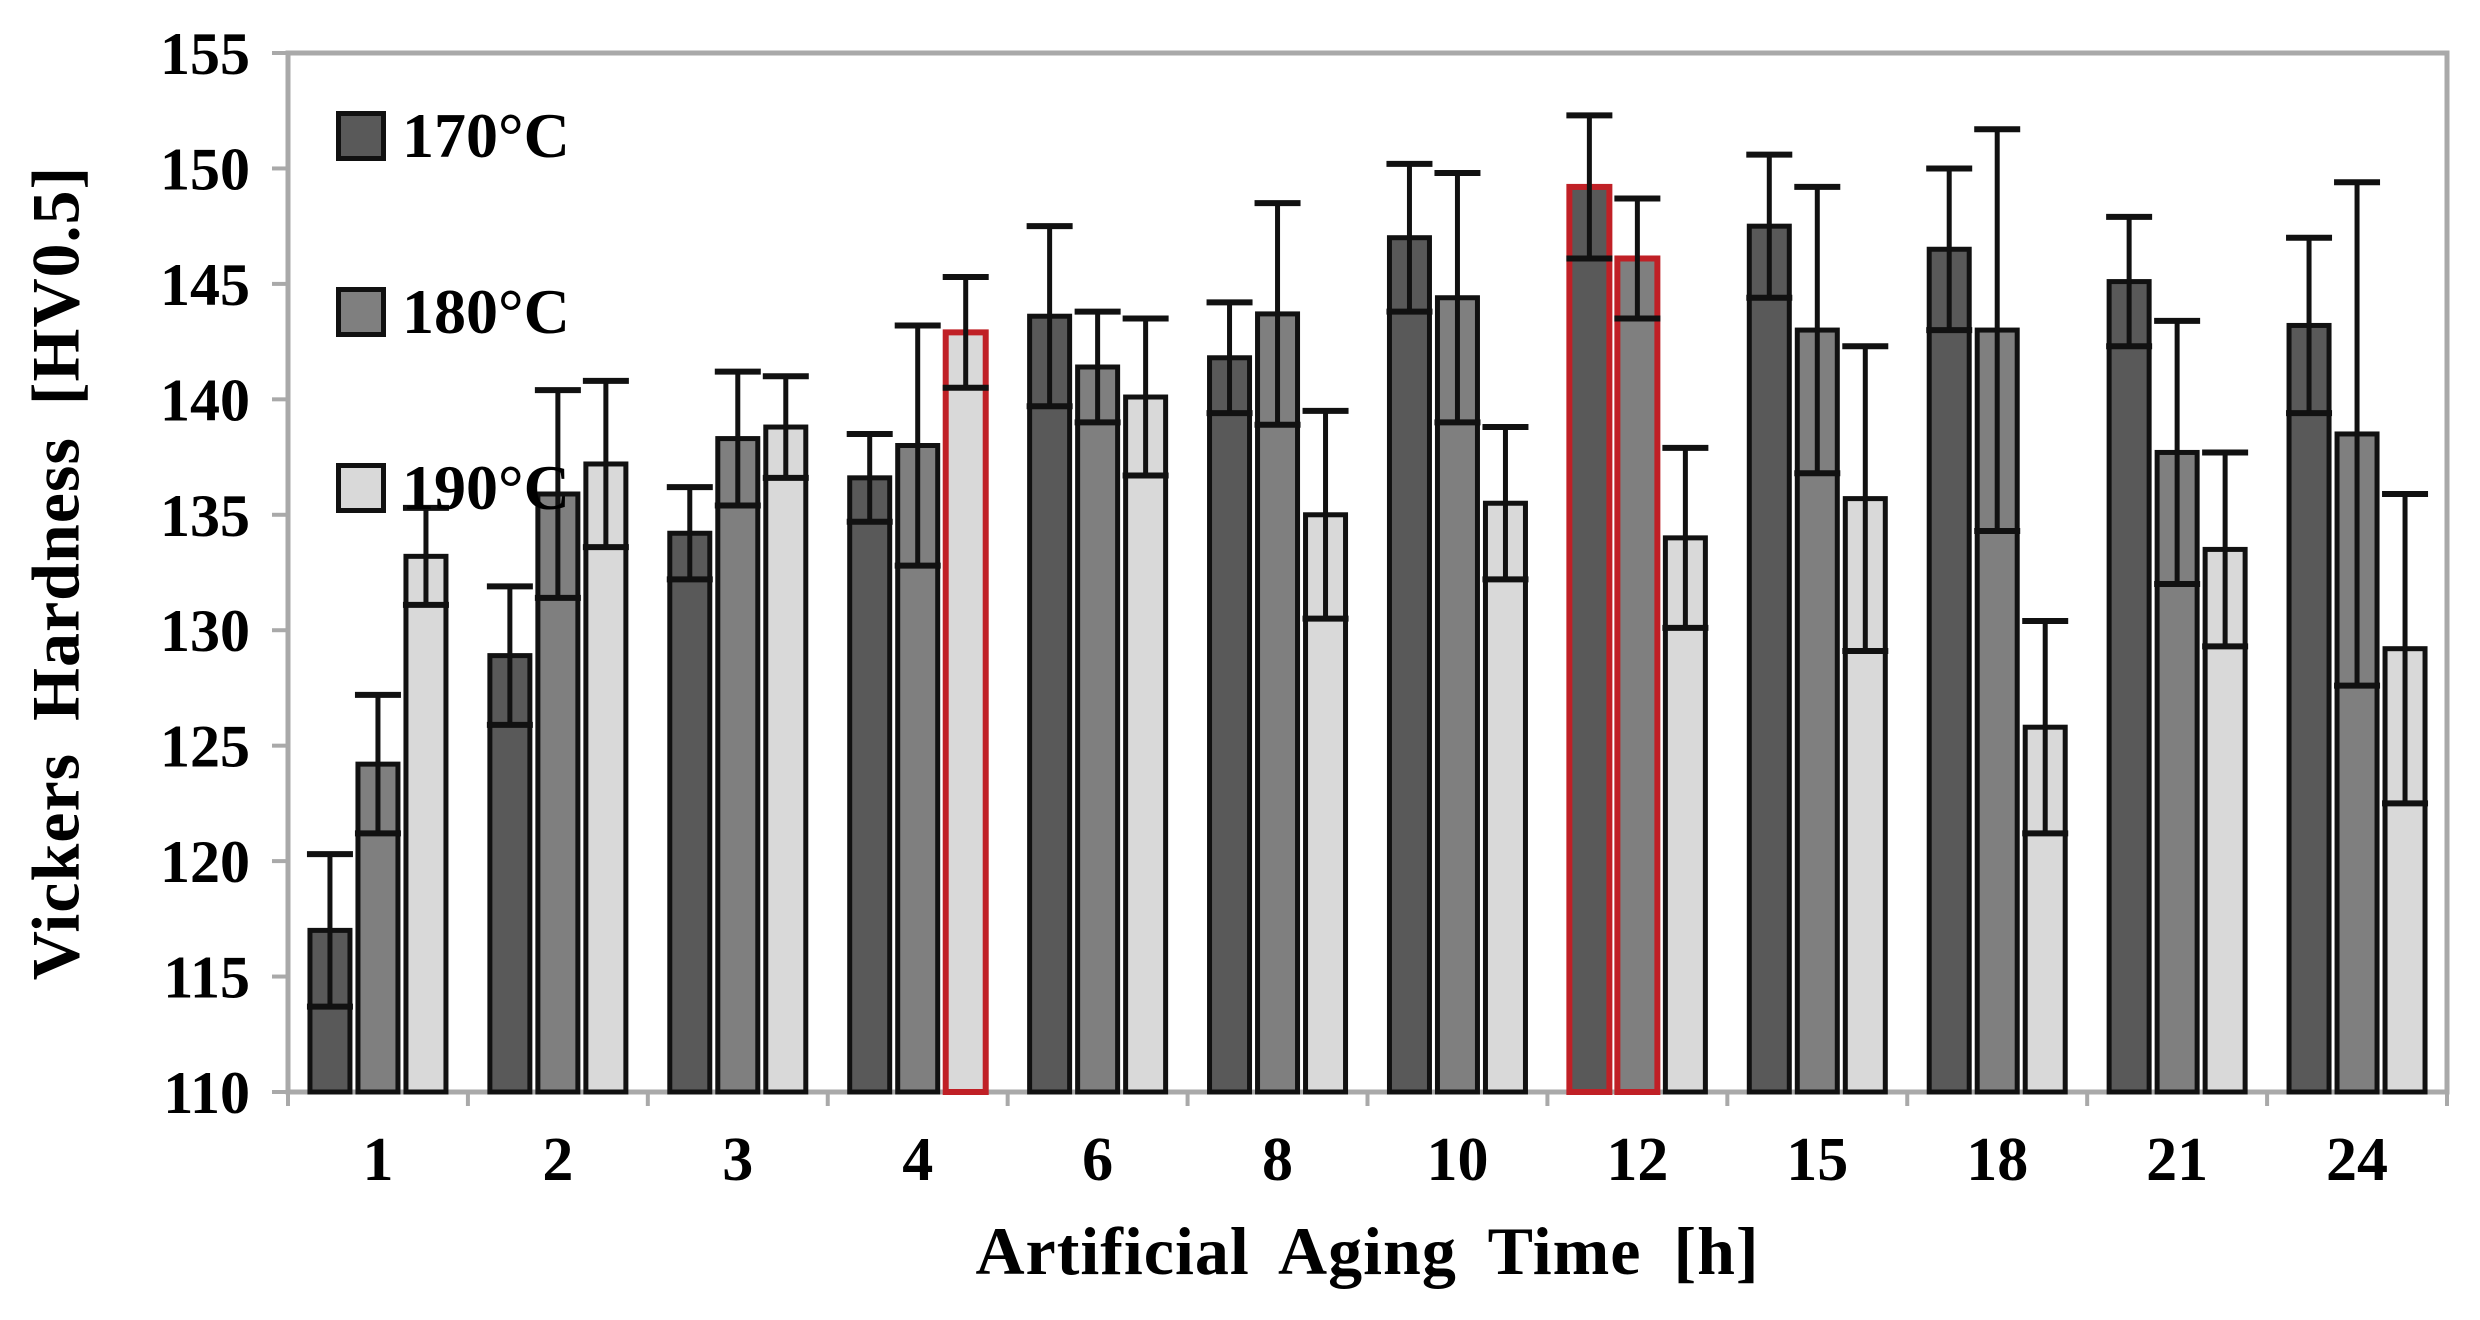  I want to click on bar-170°C-12h, so click(1589, 639).